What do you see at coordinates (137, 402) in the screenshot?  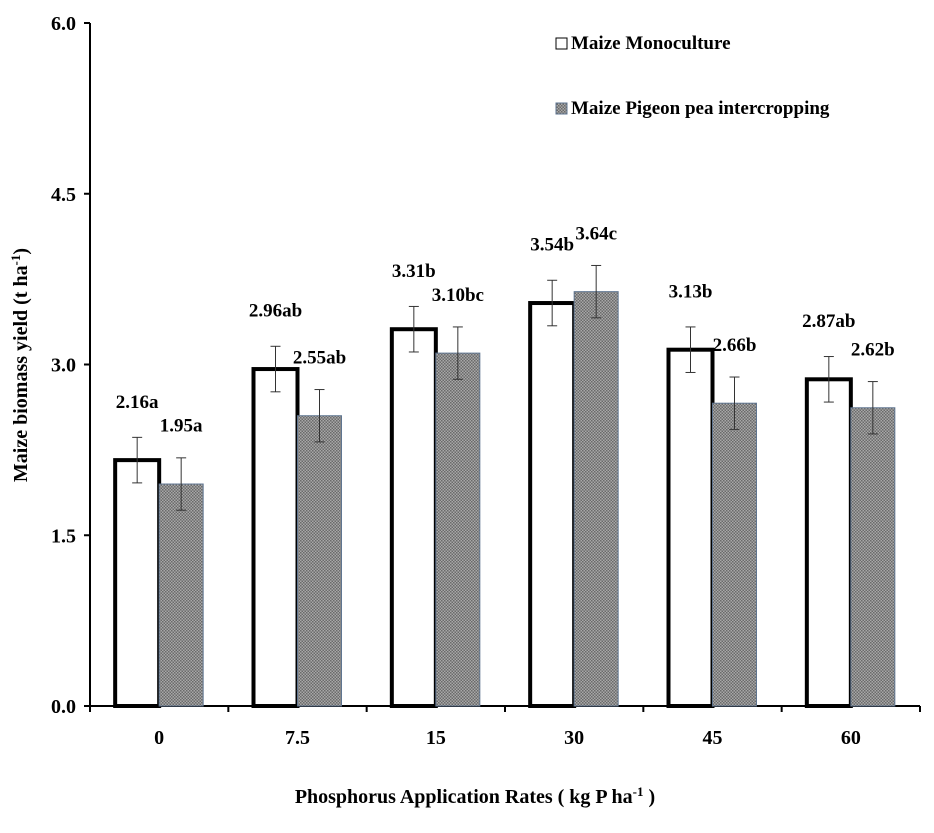 I see `data-label-monoculture: 2.16a` at bounding box center [137, 402].